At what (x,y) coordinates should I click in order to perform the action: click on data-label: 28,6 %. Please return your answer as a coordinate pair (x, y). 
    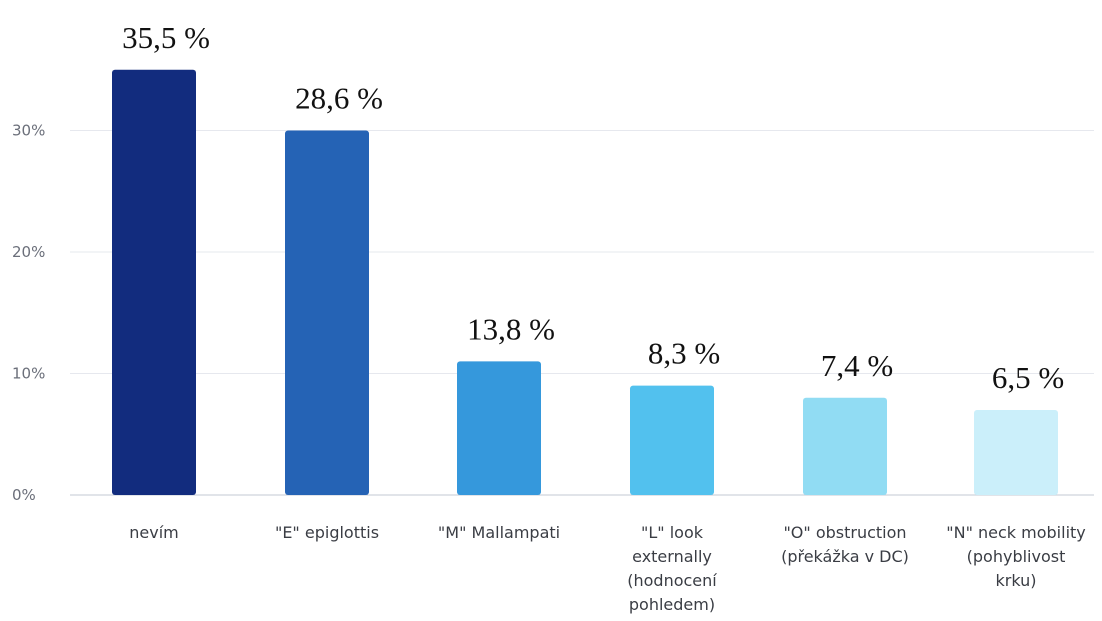
    Looking at the image, I should click on (339, 98).